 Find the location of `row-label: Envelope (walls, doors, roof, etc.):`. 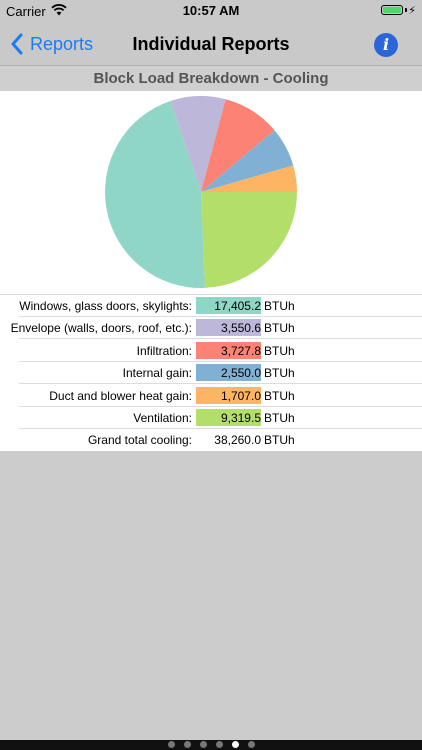

row-label: Envelope (walls, doors, roof, etc.): is located at coordinates (101, 328).